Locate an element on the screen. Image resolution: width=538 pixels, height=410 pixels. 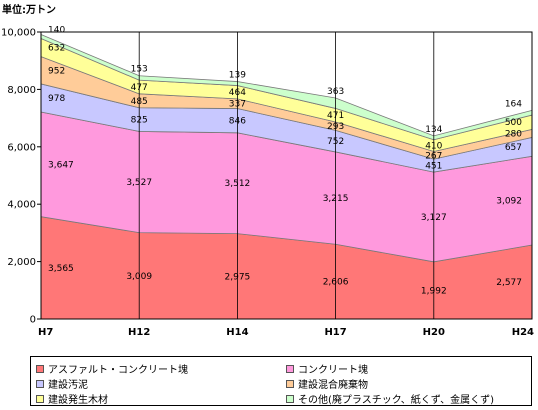
data-label: 410 is located at coordinates (433, 147).